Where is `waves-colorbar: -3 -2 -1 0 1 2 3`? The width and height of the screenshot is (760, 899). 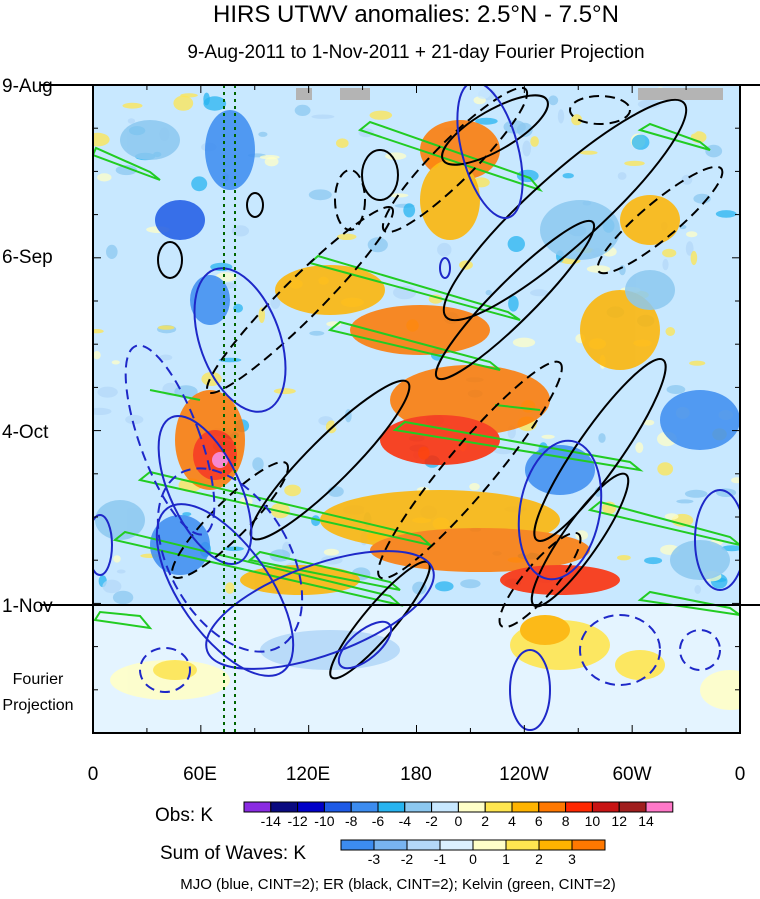
waves-colorbar: -3 -2 -1 0 1 2 3 is located at coordinates (473, 853).